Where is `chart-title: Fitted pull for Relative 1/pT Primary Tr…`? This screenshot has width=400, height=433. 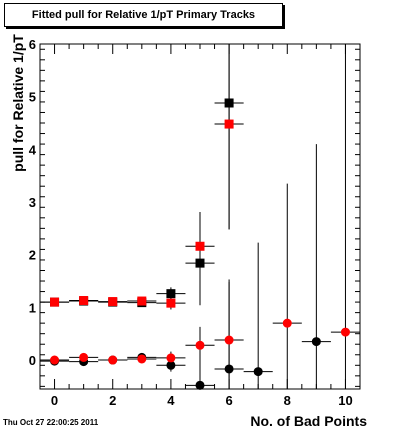
chart-title: Fitted pull for Relative 1/pT Primary Tr… is located at coordinates (143, 15).